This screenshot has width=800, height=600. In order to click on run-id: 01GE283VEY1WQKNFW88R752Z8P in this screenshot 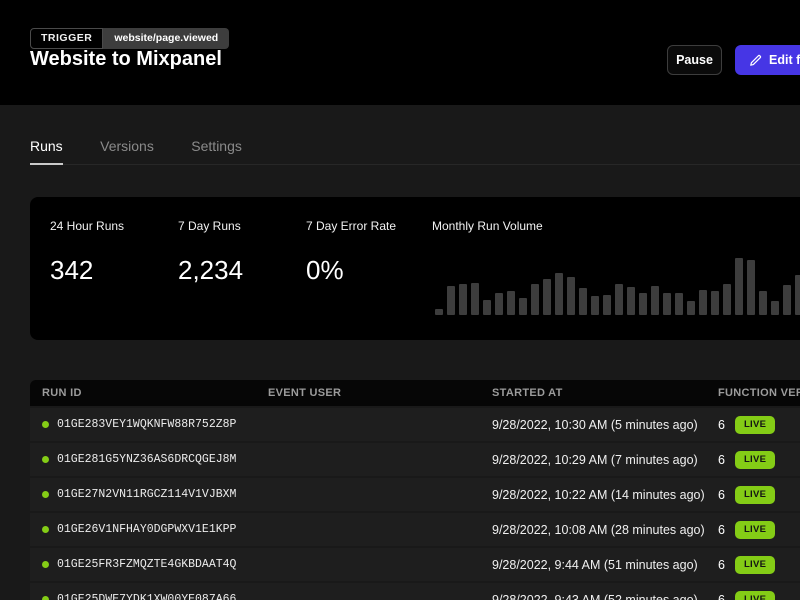, I will do `click(147, 424)`.